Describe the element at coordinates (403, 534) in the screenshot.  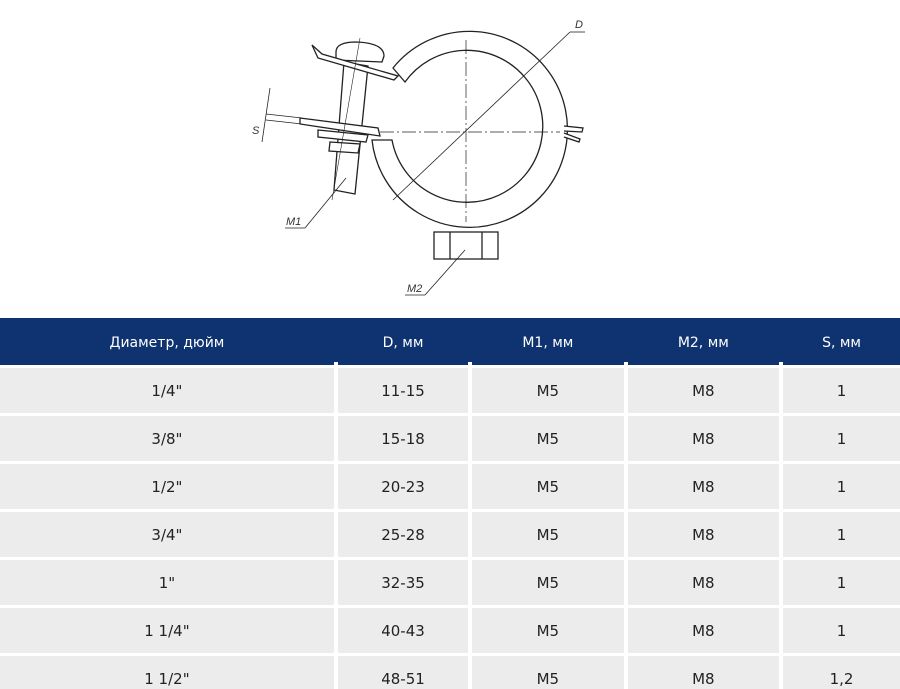
I see `table-cell: 25-28` at that location.